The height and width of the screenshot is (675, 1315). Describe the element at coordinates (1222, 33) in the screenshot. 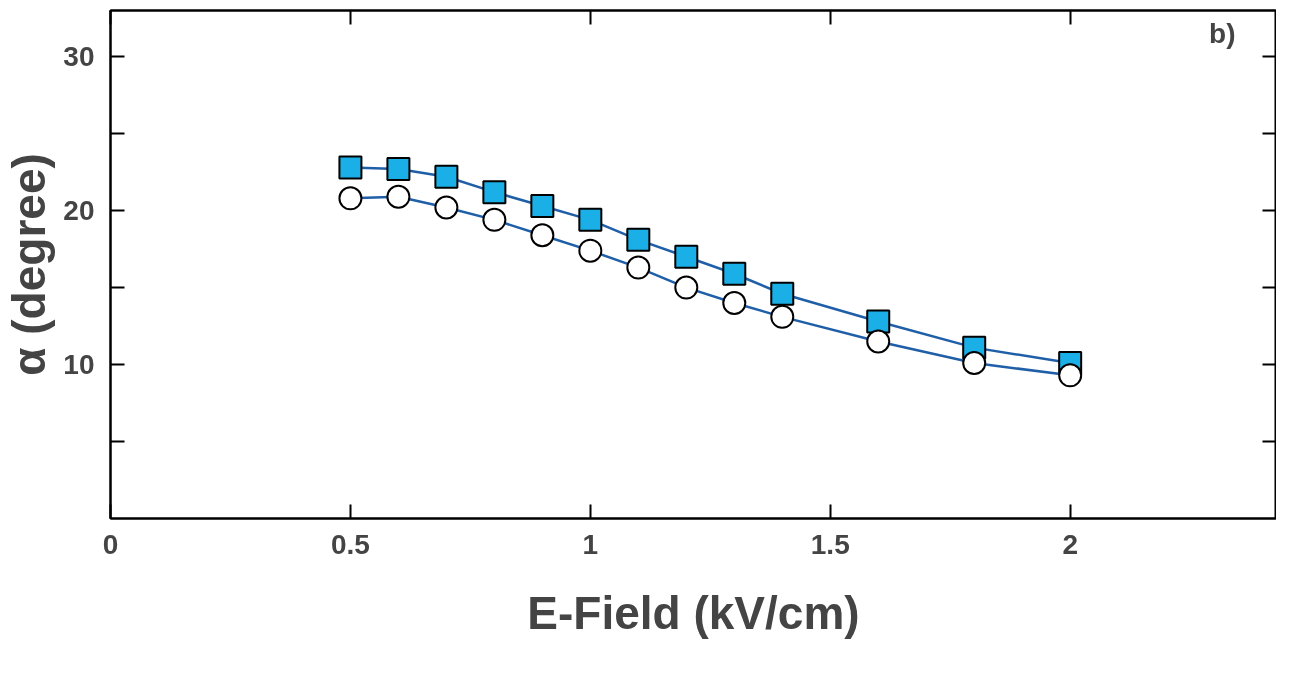

I see `annotation: b)` at that location.